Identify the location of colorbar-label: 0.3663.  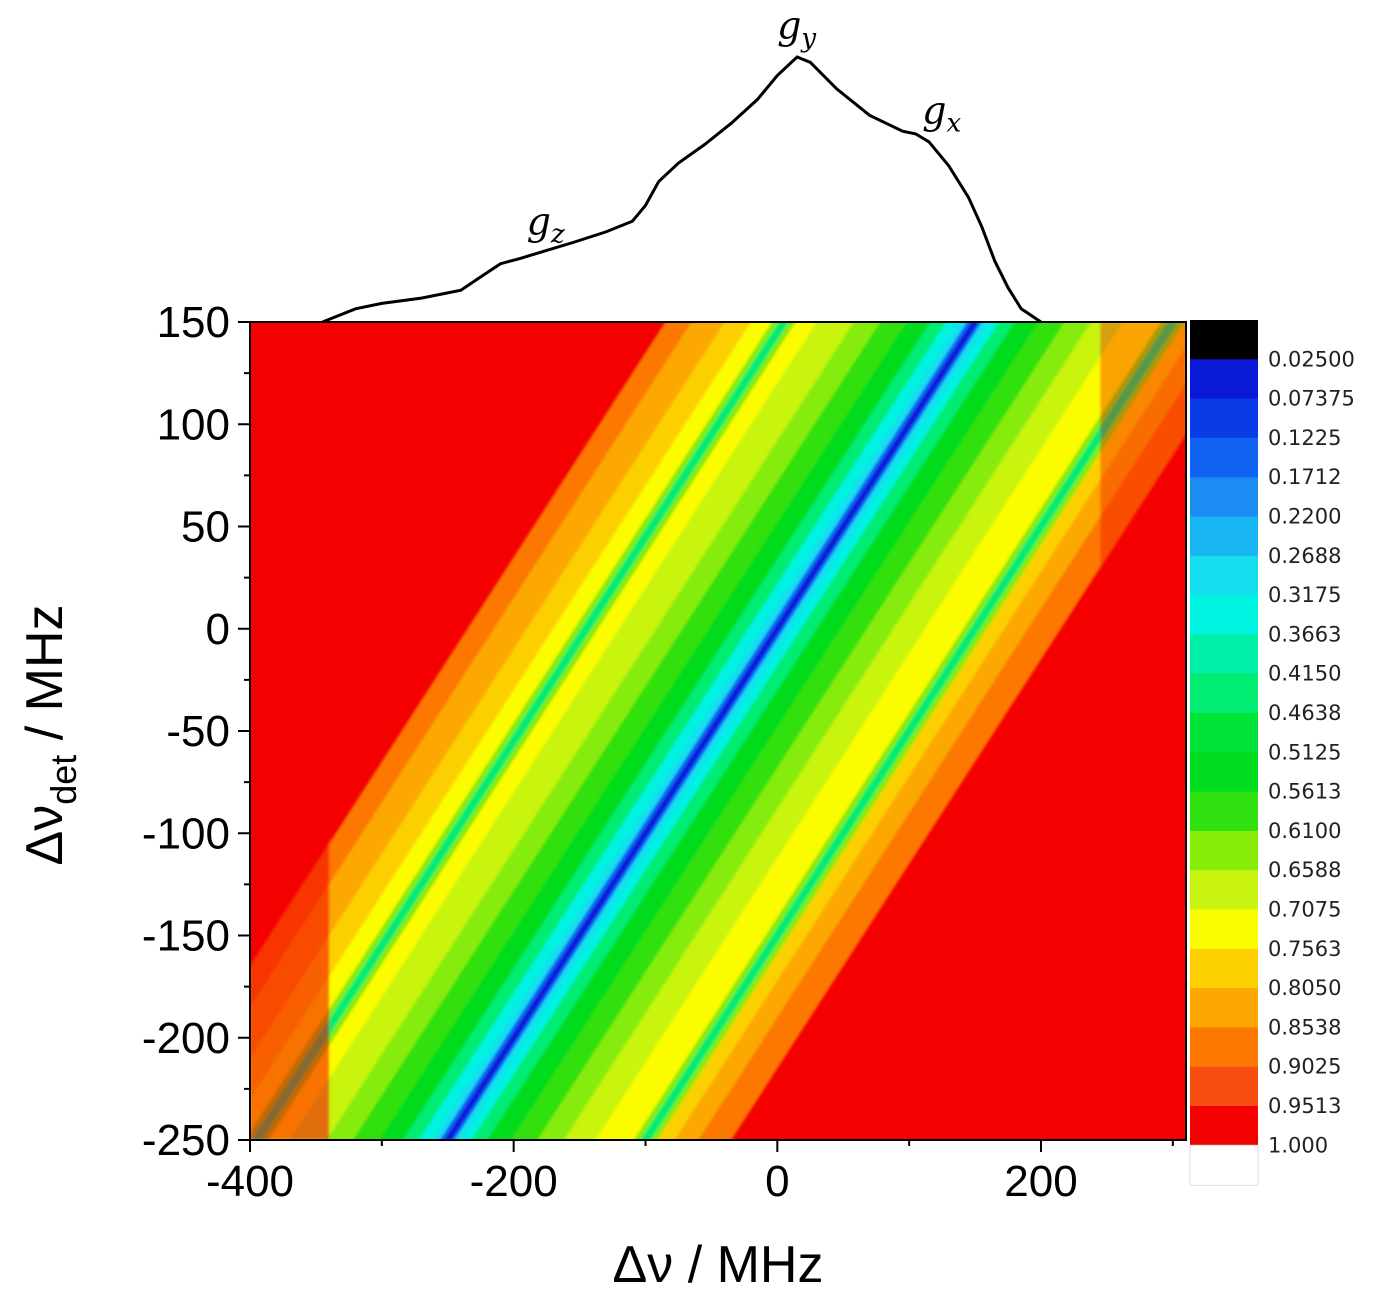
(1304, 634).